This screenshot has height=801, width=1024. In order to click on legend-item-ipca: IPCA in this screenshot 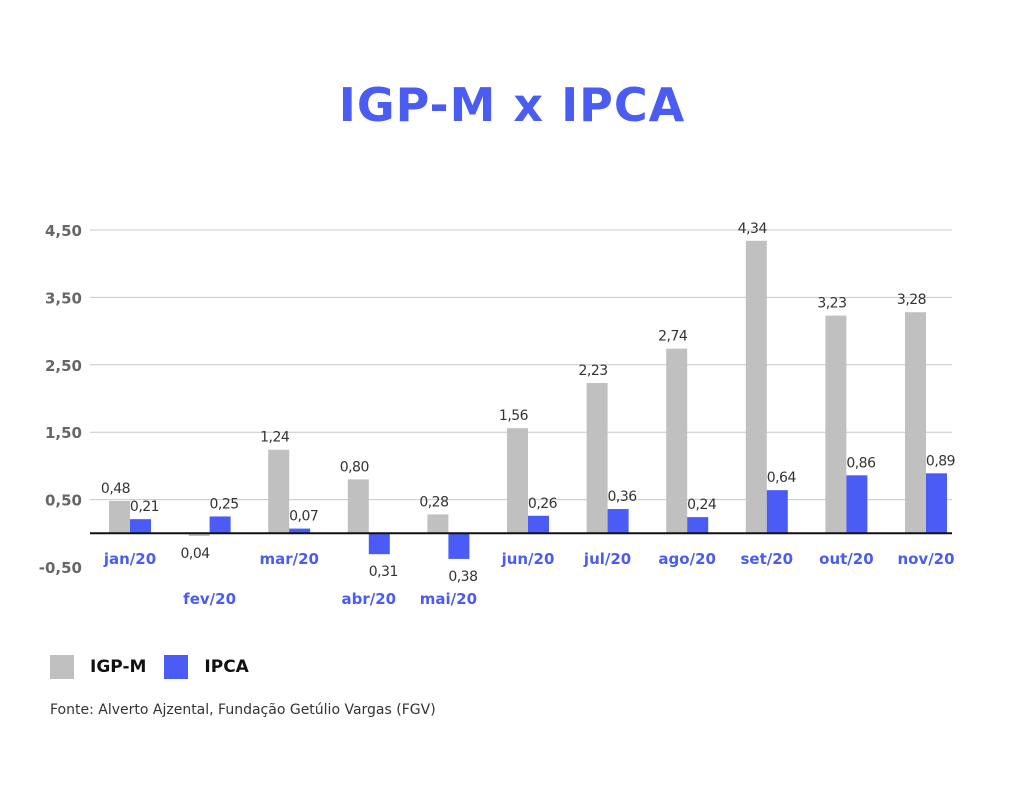, I will do `click(206, 667)`.